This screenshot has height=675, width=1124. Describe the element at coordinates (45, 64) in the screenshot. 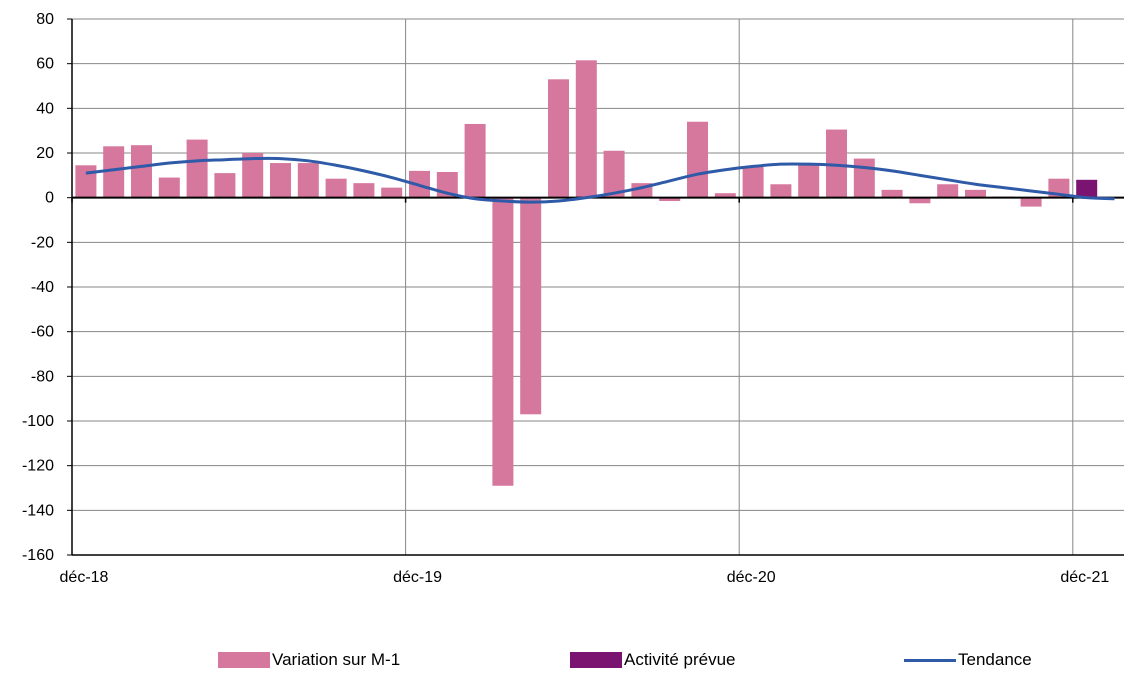

I see `y-tick-label: 60` at that location.